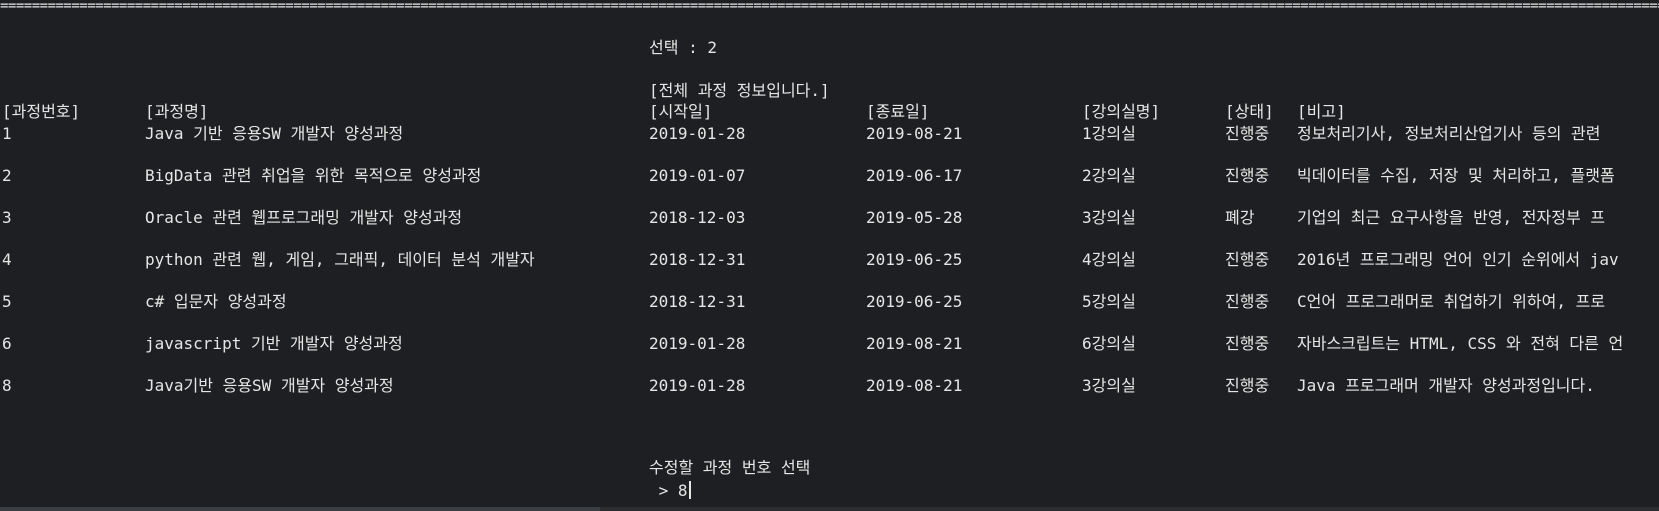 This screenshot has width=1659, height=511. Describe the element at coordinates (1451, 217) in the screenshot. I see `cell-note: 기업의 최근 요구사항을 반영, 전자정부 프` at that location.